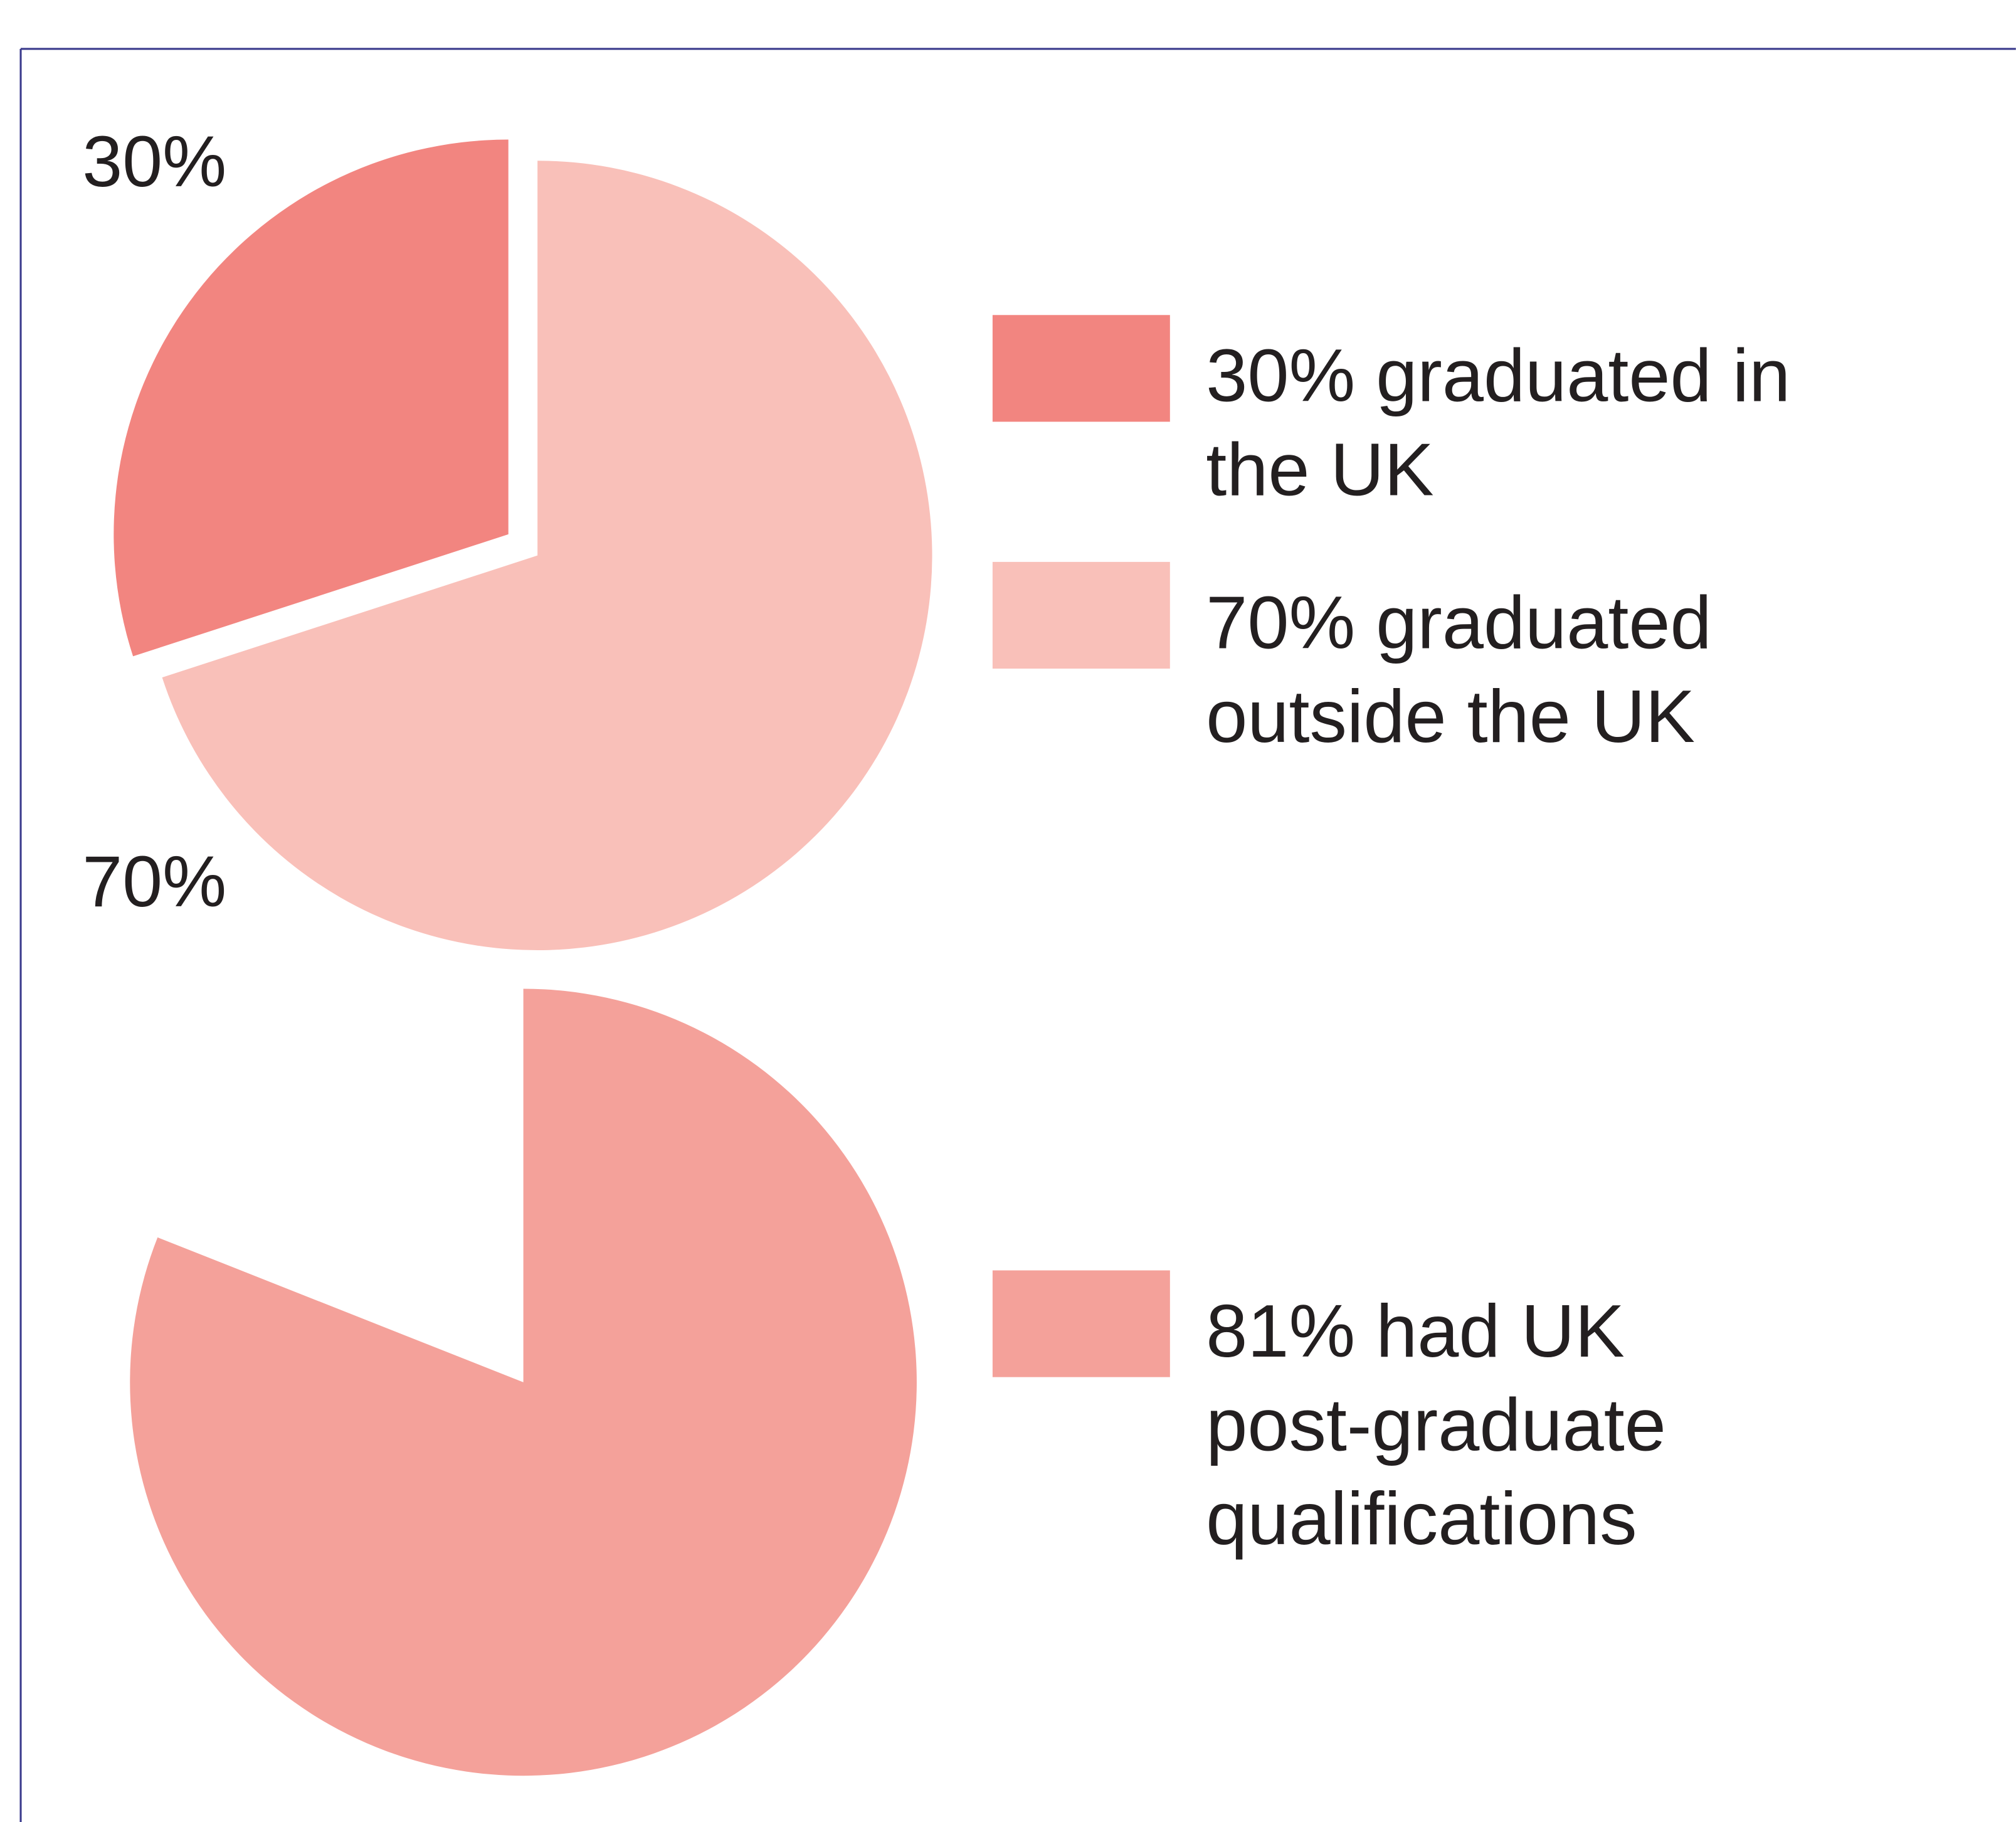 This screenshot has width=2016, height=1822. What do you see at coordinates (1498, 423) in the screenshot?
I see `legend-label: 30% graduated in the UK` at bounding box center [1498, 423].